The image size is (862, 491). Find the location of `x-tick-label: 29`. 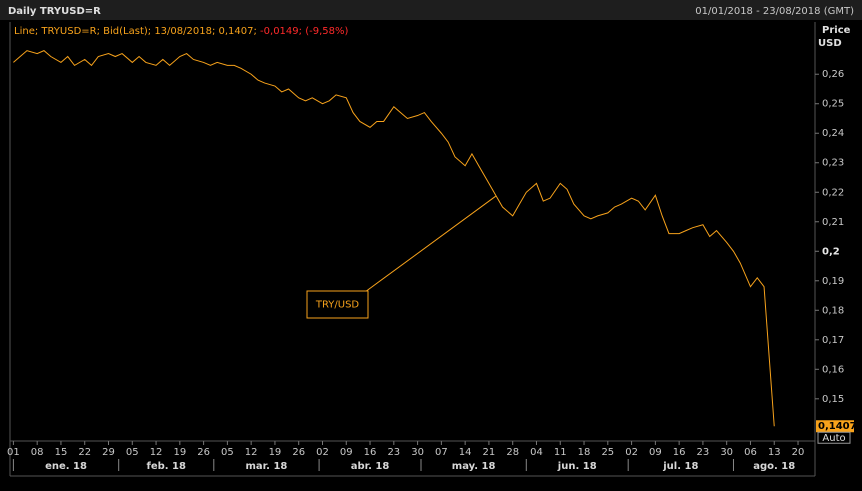

x-tick-label: 29 is located at coordinates (108, 452).